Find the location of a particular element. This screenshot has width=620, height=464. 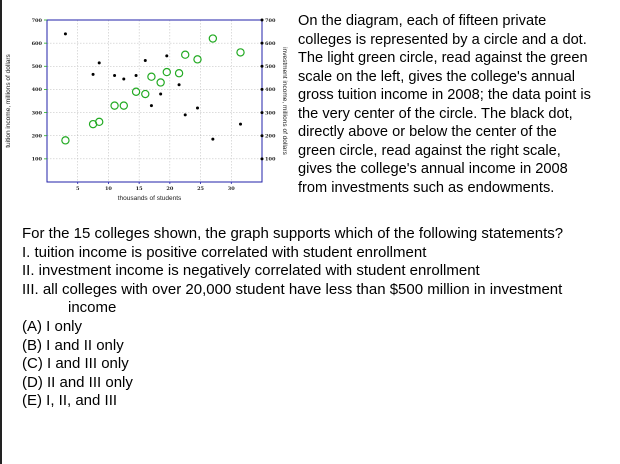

plot-frame is located at coordinates (154, 101).